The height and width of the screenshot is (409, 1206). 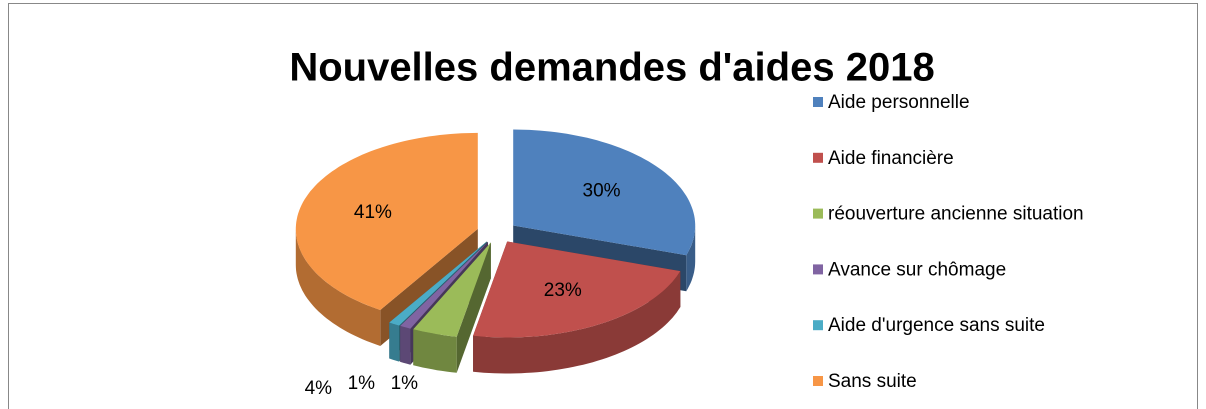 I want to click on legend-label: Aide d'urgence sans suite, so click(x=936, y=325).